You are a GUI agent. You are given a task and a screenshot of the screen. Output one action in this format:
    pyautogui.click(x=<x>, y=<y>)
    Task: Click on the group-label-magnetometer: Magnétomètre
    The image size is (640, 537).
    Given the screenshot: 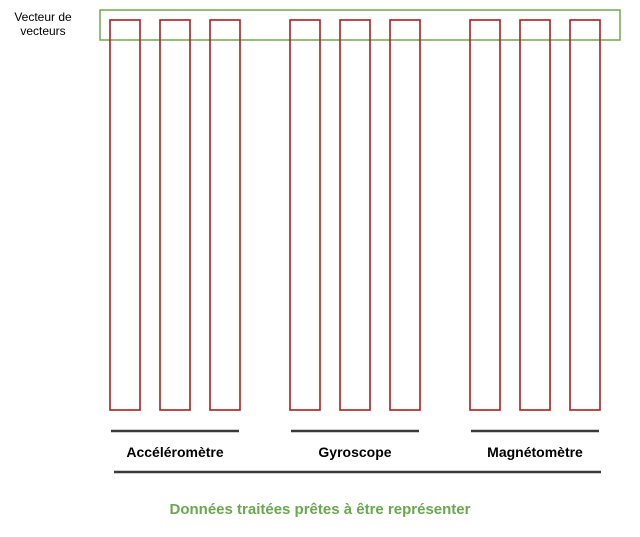 What is the action you would take?
    pyautogui.click(x=535, y=452)
    